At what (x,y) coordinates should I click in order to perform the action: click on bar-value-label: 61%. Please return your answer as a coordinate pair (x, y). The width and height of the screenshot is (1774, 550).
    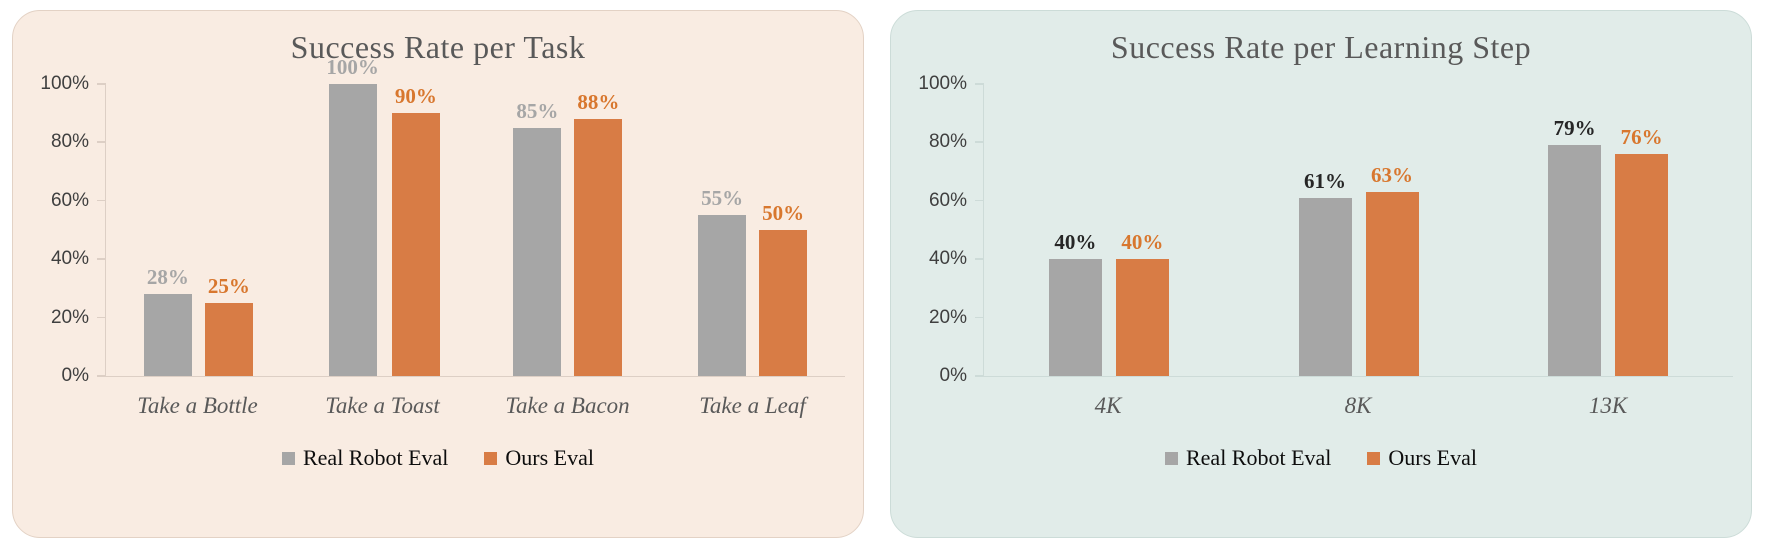
    Looking at the image, I should click on (1325, 180).